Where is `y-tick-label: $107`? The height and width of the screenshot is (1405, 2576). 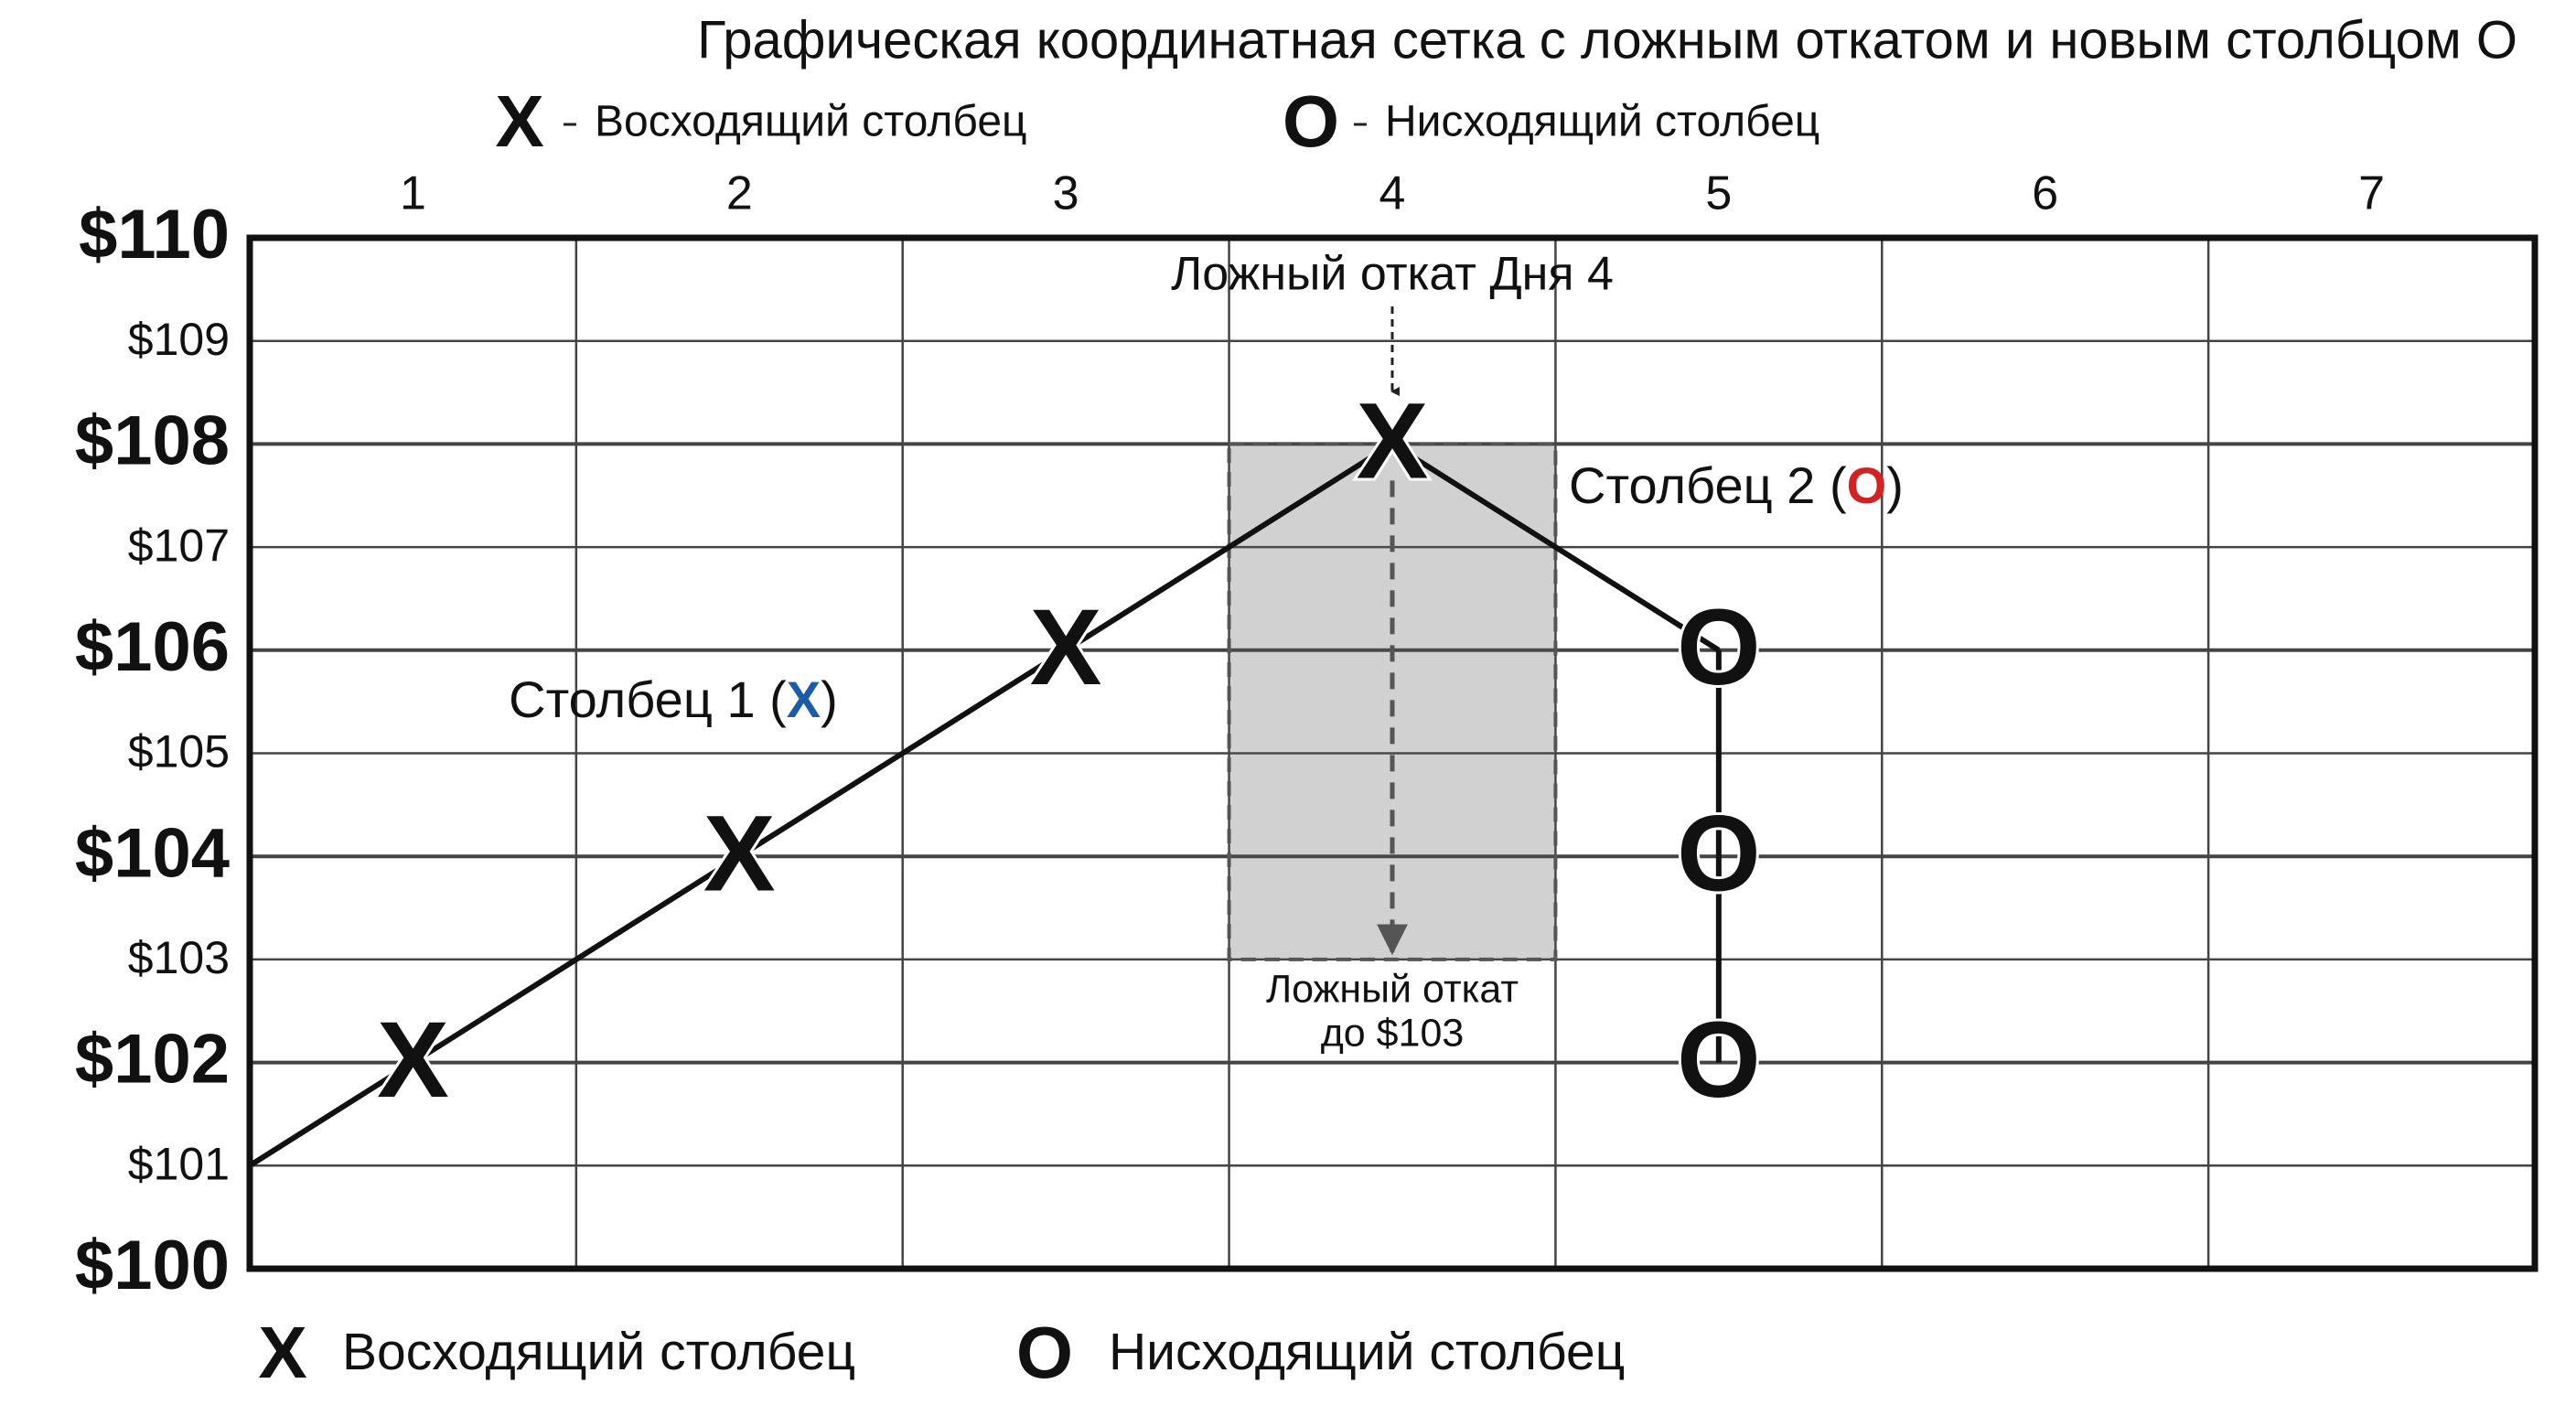
y-tick-label: $107 is located at coordinates (179, 545).